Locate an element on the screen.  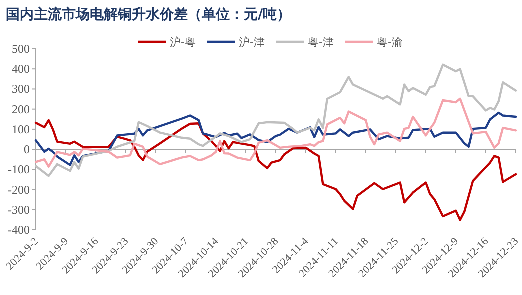
y-tick-label: -100 is located at coordinates (19, 169).